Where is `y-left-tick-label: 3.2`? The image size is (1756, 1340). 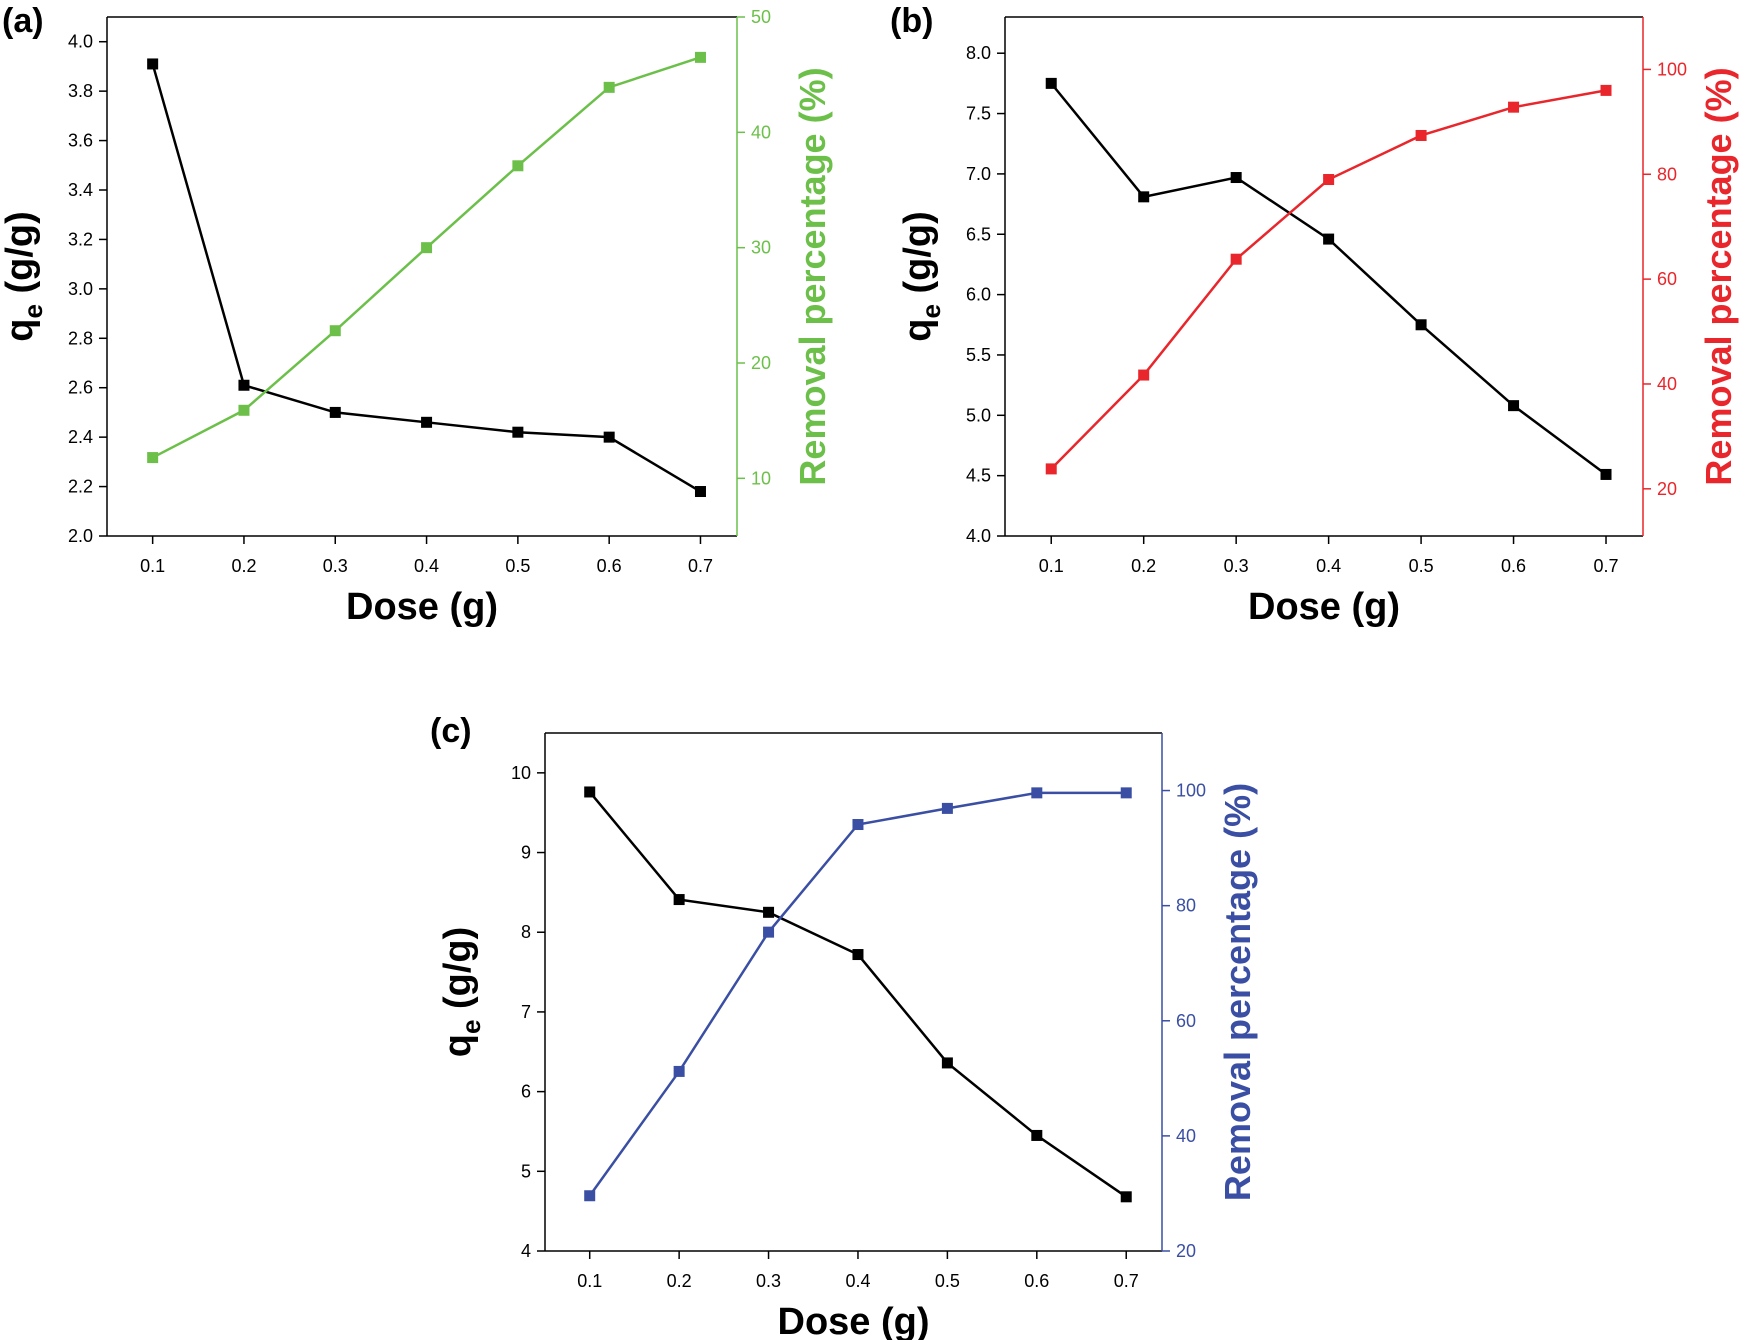 y-left-tick-label: 3.2 is located at coordinates (80, 239).